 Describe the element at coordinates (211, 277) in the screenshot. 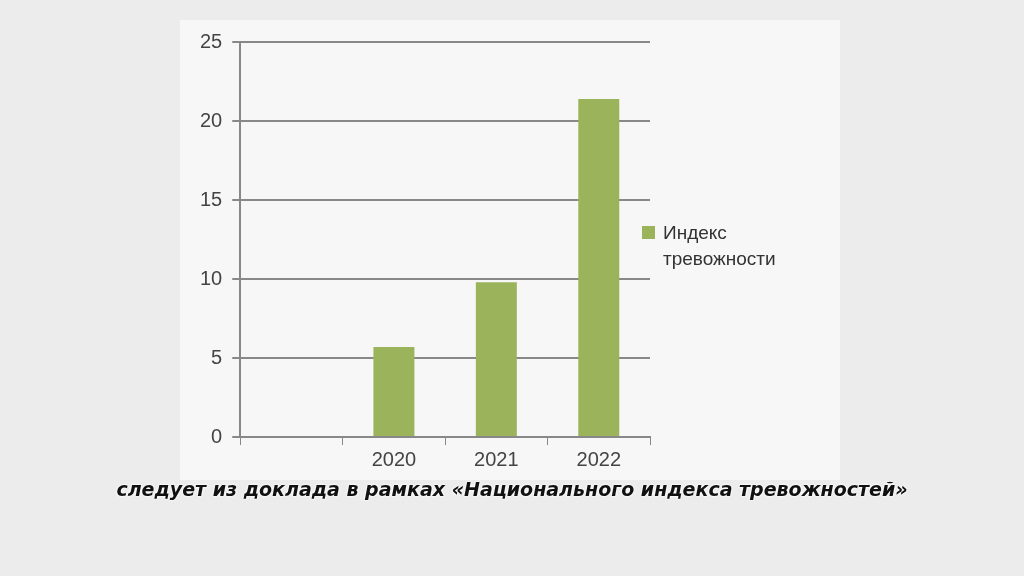

I see `y-tick-label: 10` at that location.